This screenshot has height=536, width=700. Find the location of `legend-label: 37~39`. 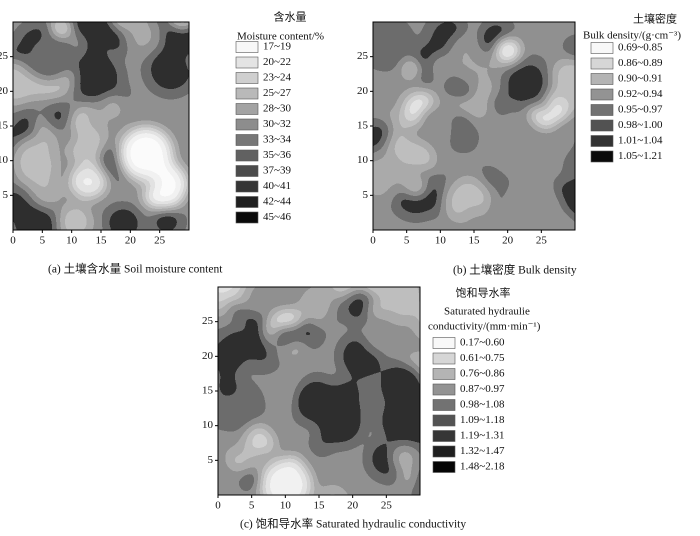

legend-label: 37~39 is located at coordinates (277, 171).